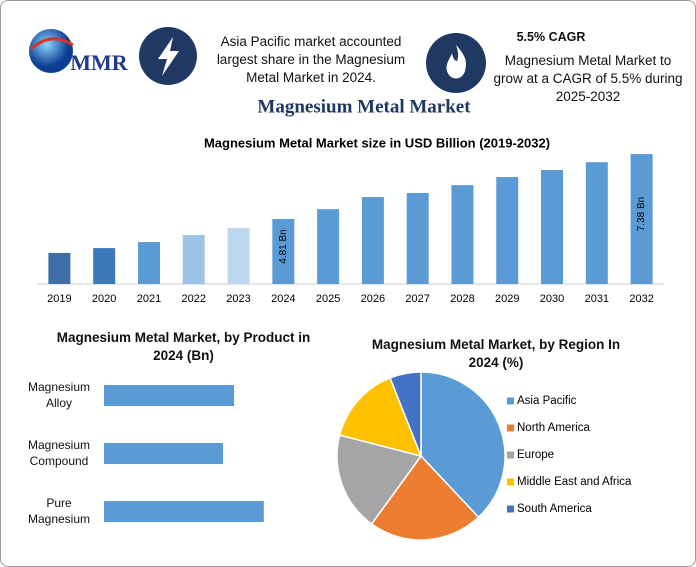 The height and width of the screenshot is (567, 696). What do you see at coordinates (597, 299) in the screenshot?
I see `x-tick-label: 2031` at bounding box center [597, 299].